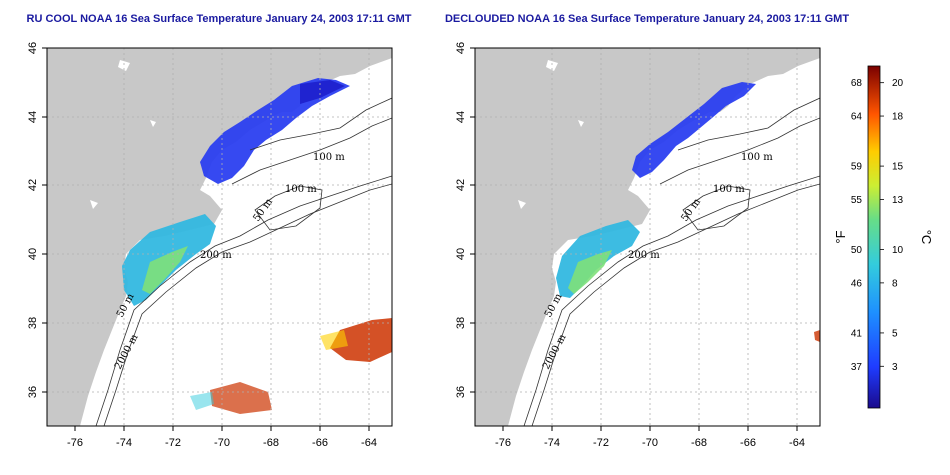  I want to click on colorbar-fahrenheit-tick: 68, so click(857, 83).